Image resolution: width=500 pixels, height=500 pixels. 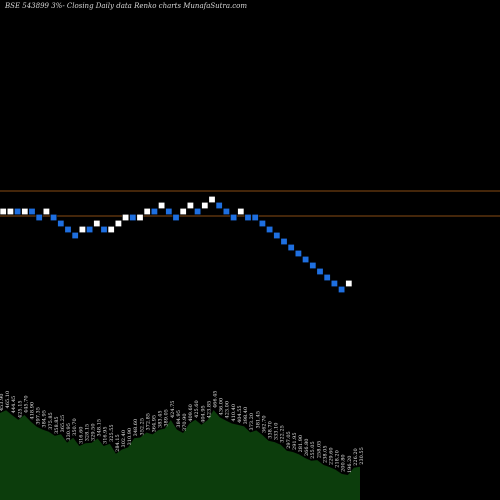 What do you see at coordinates (197, 409) in the screenshot?
I see `volume-label: 425.60` at bounding box center [197, 409].